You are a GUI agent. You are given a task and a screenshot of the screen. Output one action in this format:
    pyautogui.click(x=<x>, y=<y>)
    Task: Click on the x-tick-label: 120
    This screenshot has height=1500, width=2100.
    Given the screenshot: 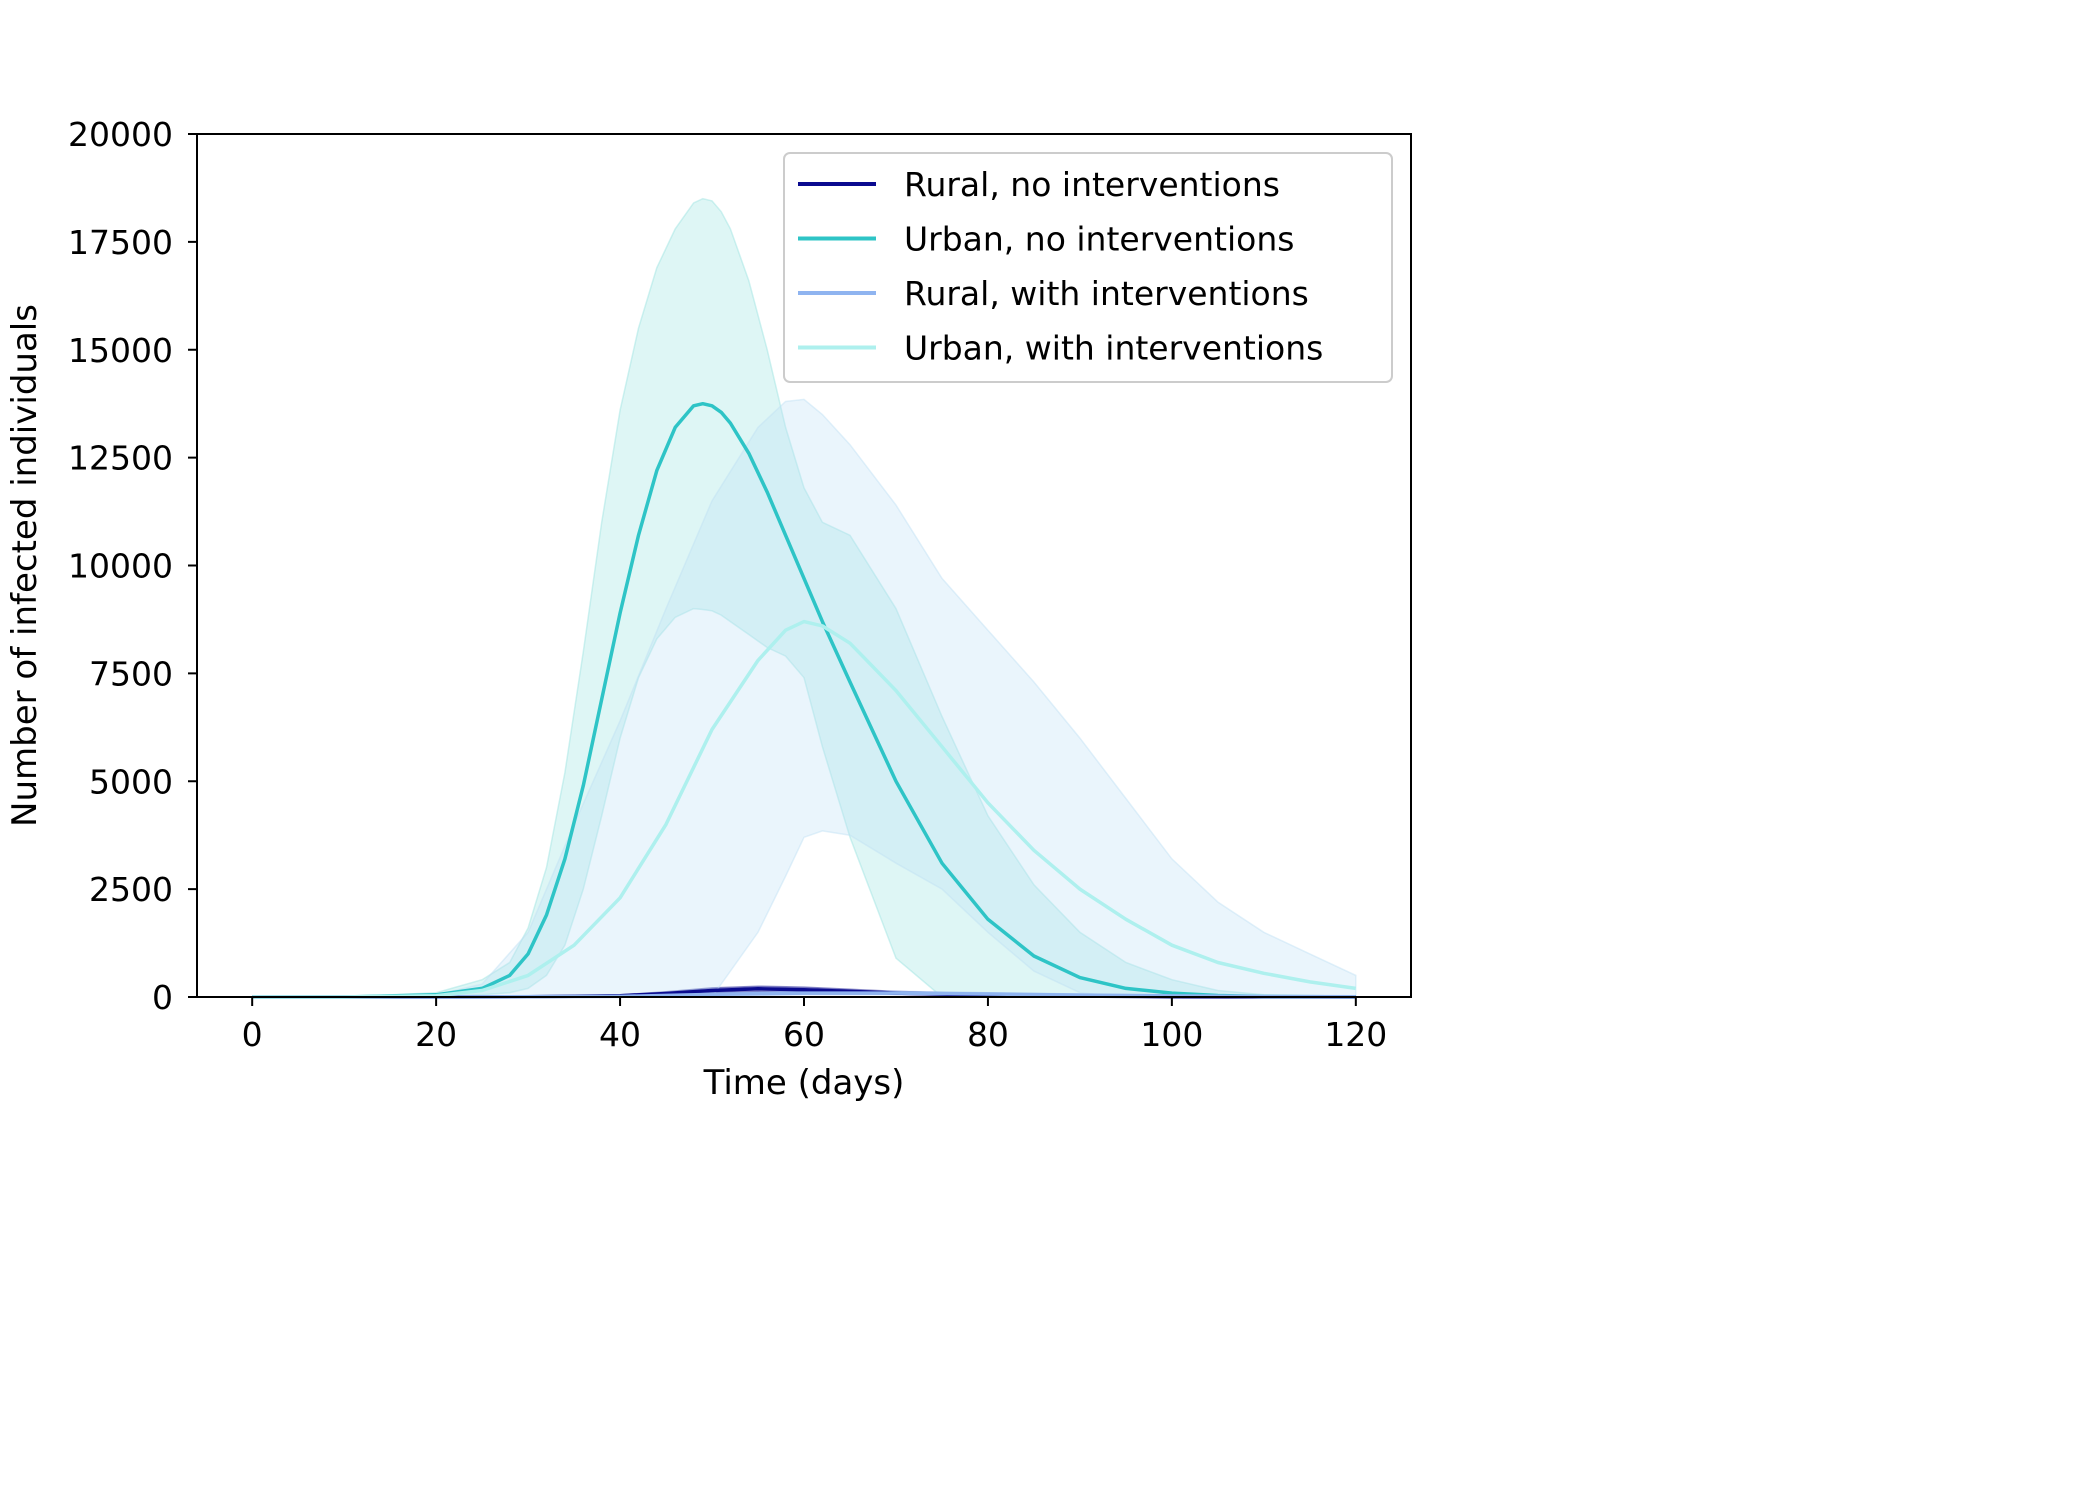 What is the action you would take?
    pyautogui.click(x=1355, y=1034)
    